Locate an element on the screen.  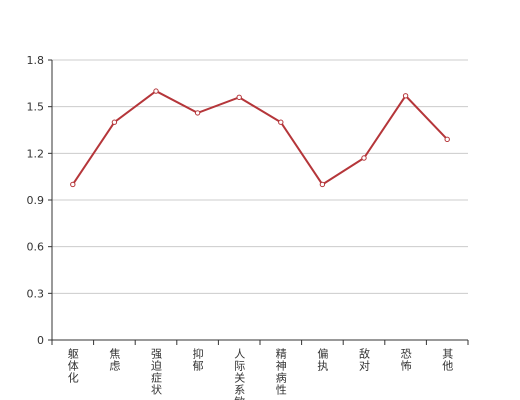
y-tick-label: 0 is located at coordinates (40, 340).